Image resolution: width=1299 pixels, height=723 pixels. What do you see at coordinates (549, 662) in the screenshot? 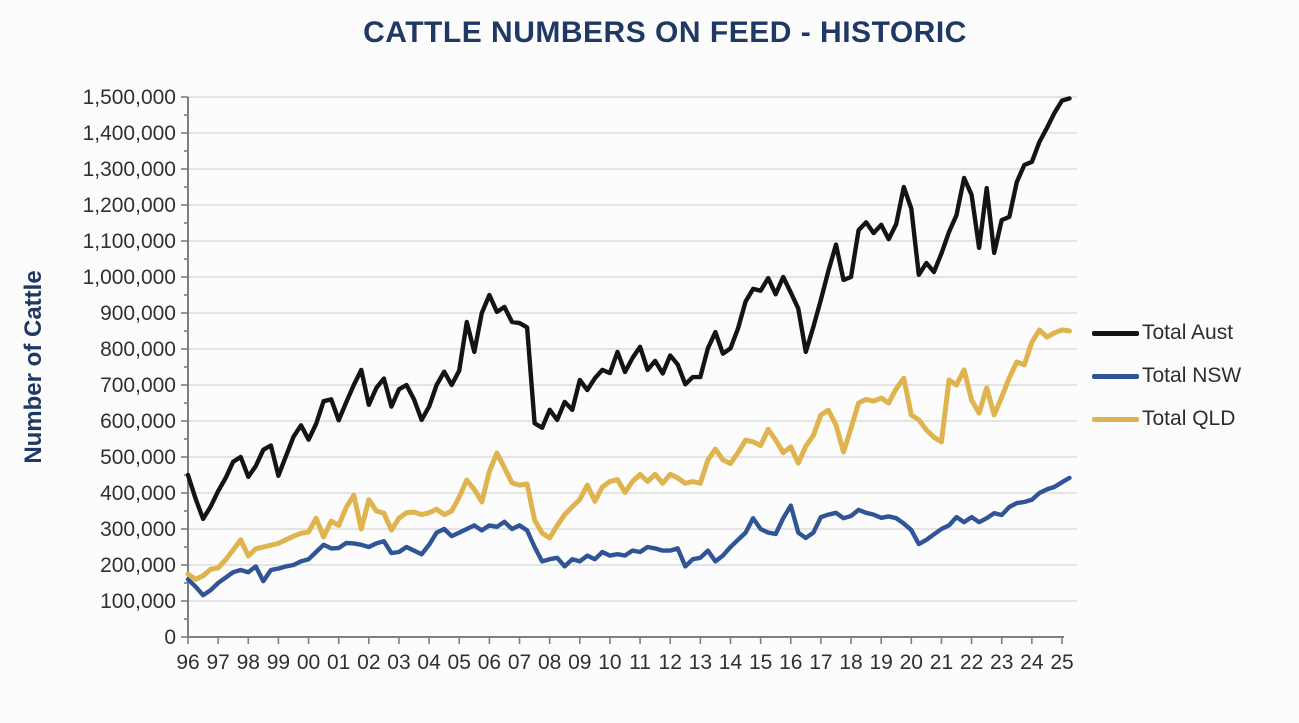
I see `svg-text: 08` at bounding box center [549, 662].